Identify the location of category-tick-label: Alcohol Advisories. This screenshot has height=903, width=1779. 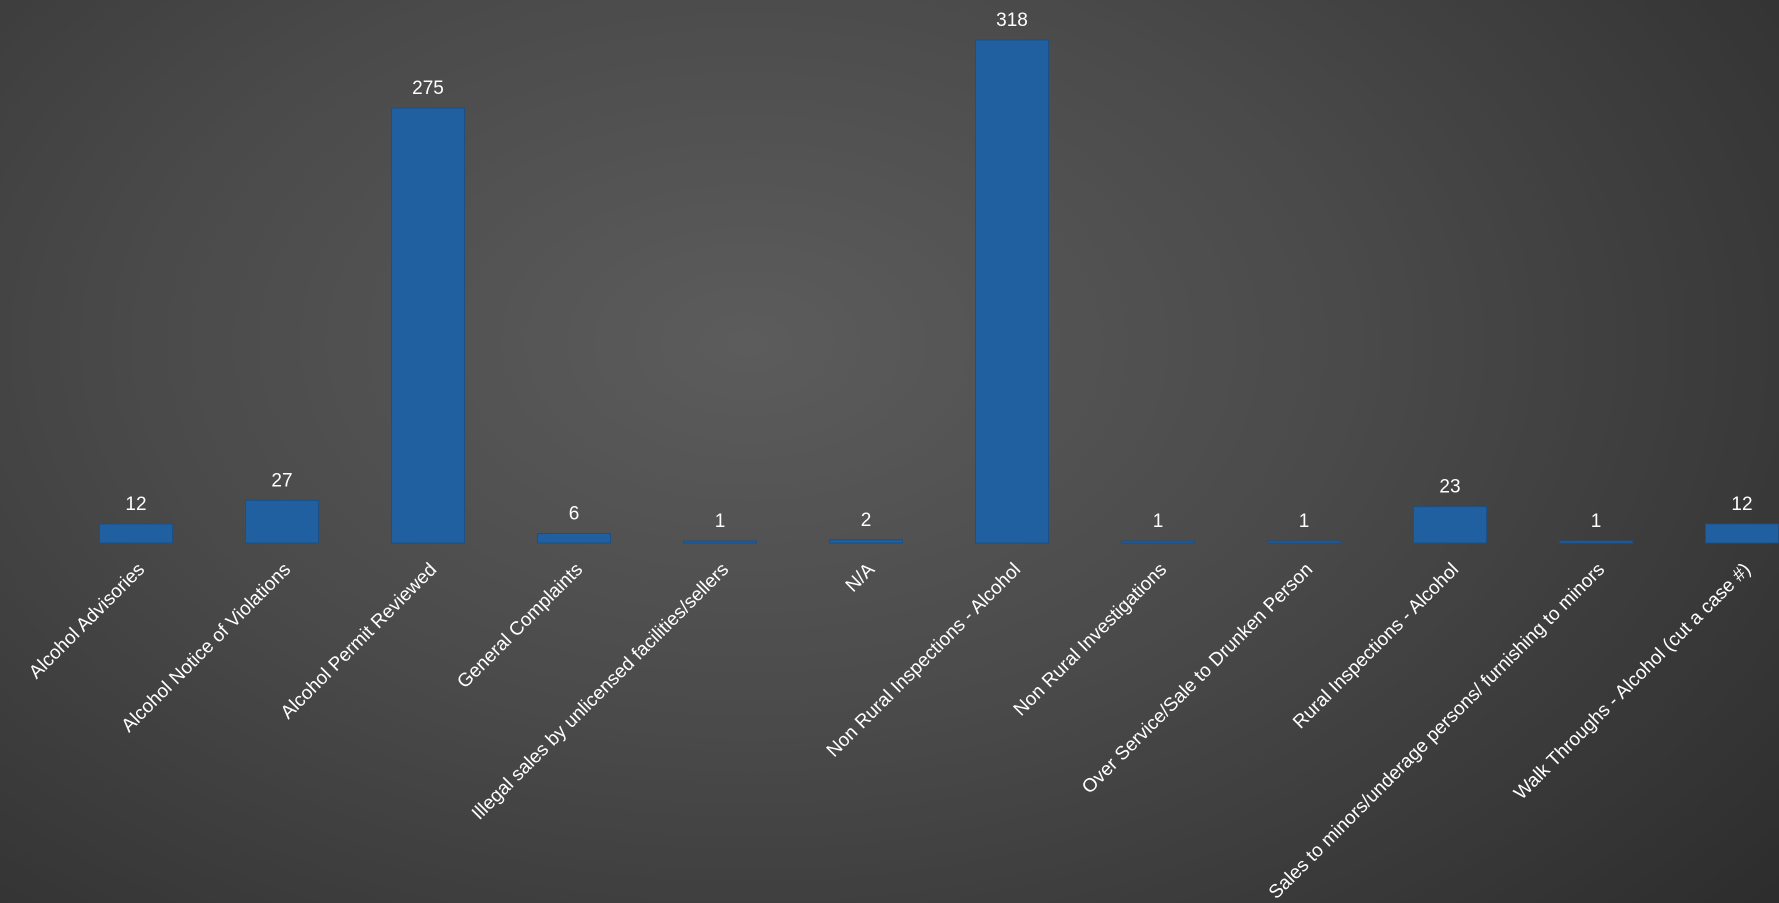
(87, 621).